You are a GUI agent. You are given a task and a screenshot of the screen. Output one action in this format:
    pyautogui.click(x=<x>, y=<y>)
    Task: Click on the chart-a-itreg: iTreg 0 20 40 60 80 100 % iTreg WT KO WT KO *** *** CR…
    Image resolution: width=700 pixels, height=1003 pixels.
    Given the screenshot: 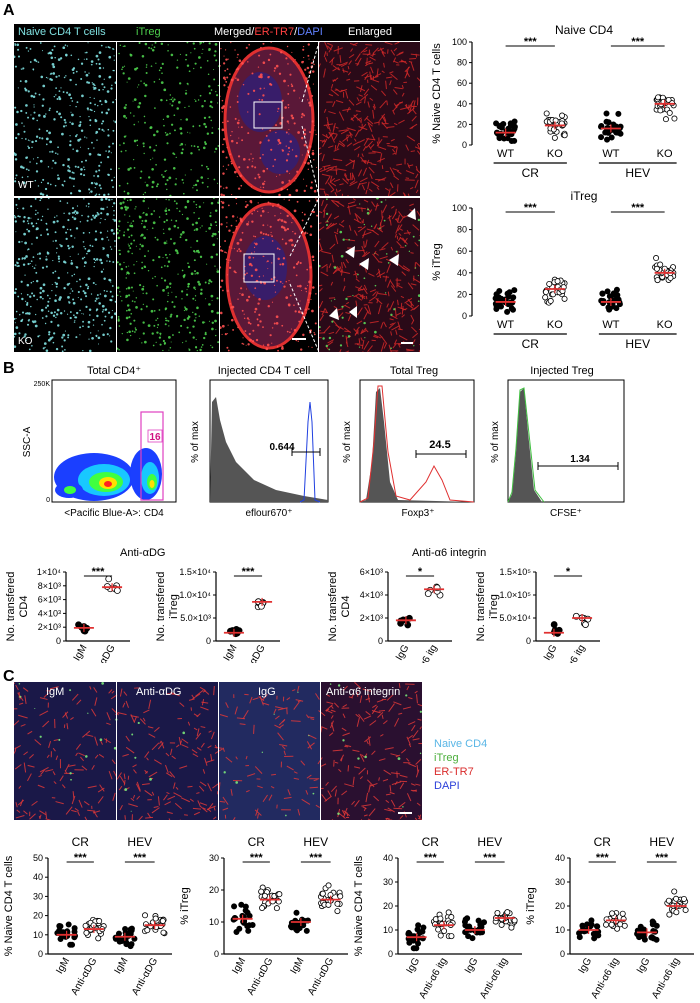 What is the action you would take?
    pyautogui.click(x=554, y=270)
    